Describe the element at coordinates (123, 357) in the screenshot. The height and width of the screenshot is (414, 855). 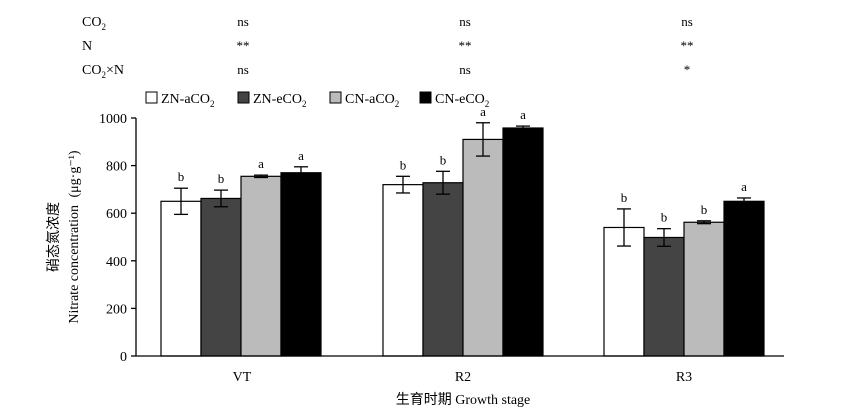
I see `y-tick-label: 0` at that location.